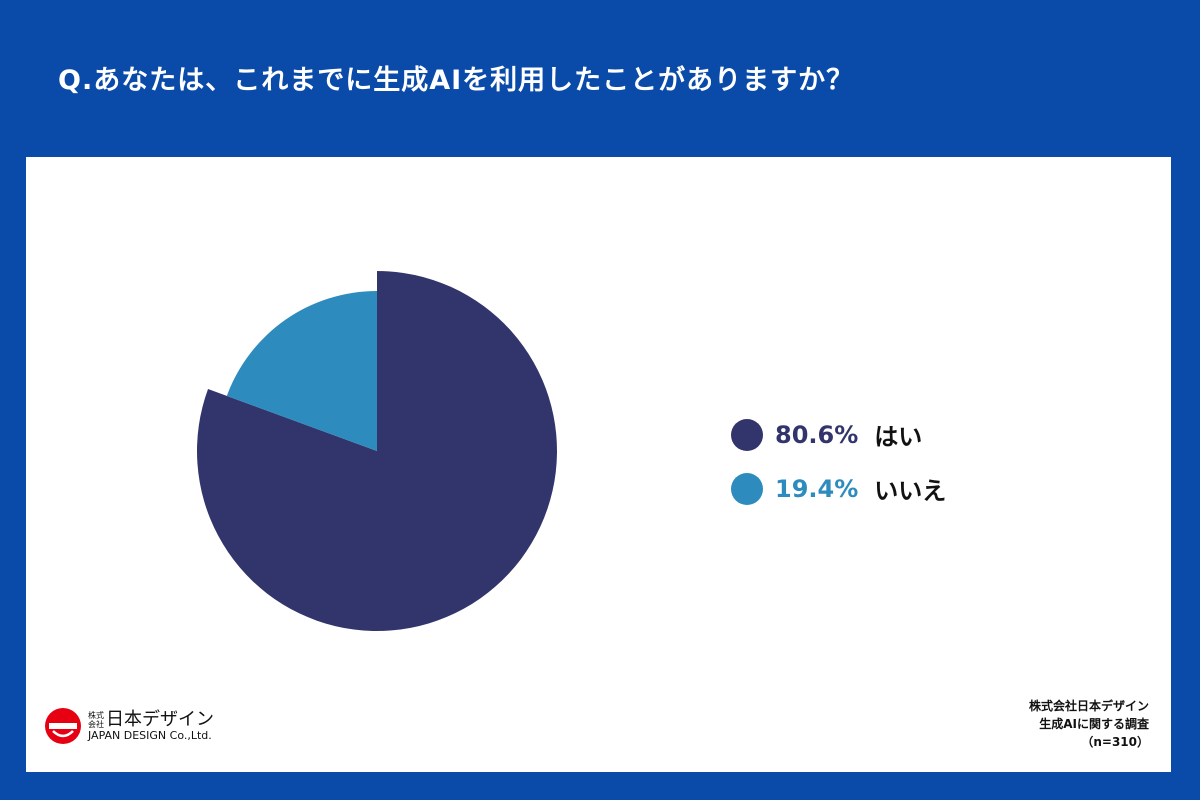 The height and width of the screenshot is (800, 1200). Describe the element at coordinates (1088, 706) in the screenshot. I see `source-line-1: 株式会社日本デザイン` at that location.